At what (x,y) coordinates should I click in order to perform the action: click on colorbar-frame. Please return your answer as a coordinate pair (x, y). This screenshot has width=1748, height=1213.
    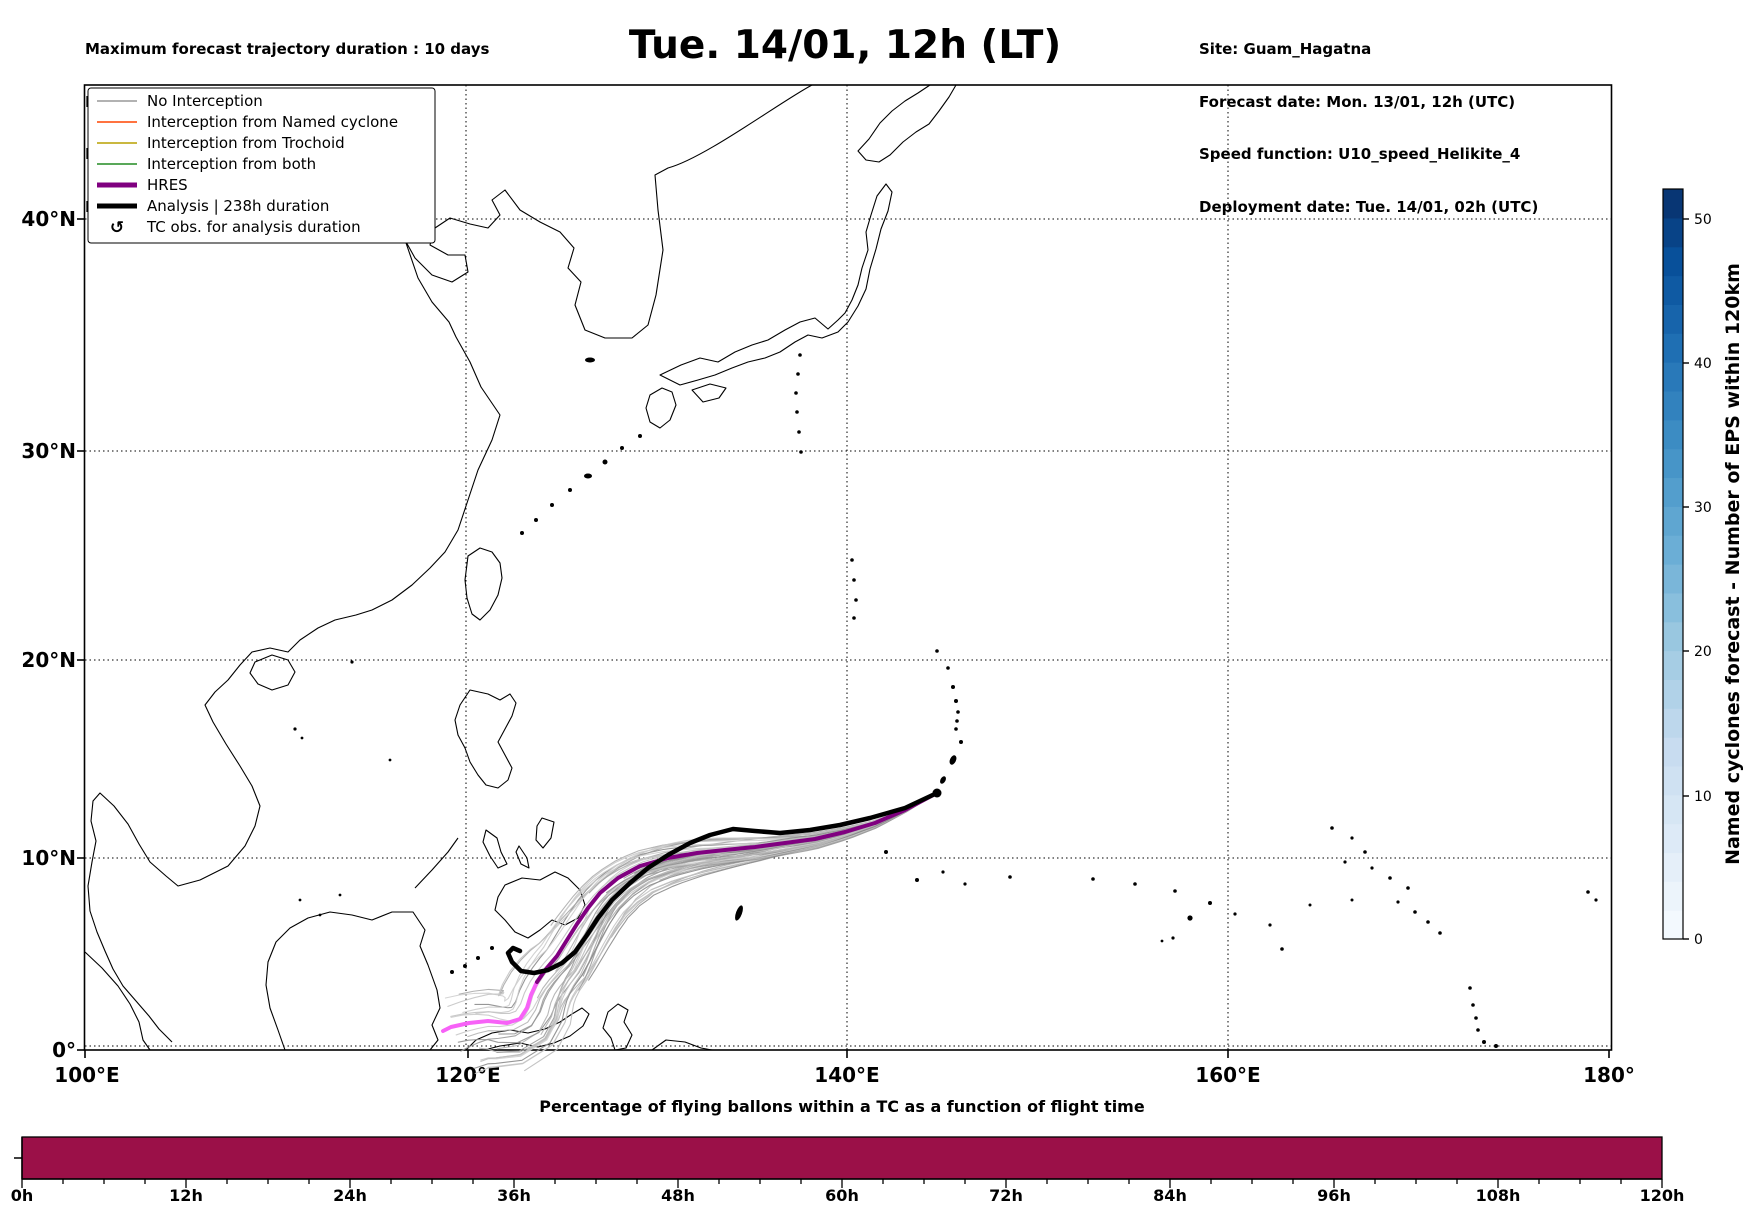
    Looking at the image, I should click on (1673, 564).